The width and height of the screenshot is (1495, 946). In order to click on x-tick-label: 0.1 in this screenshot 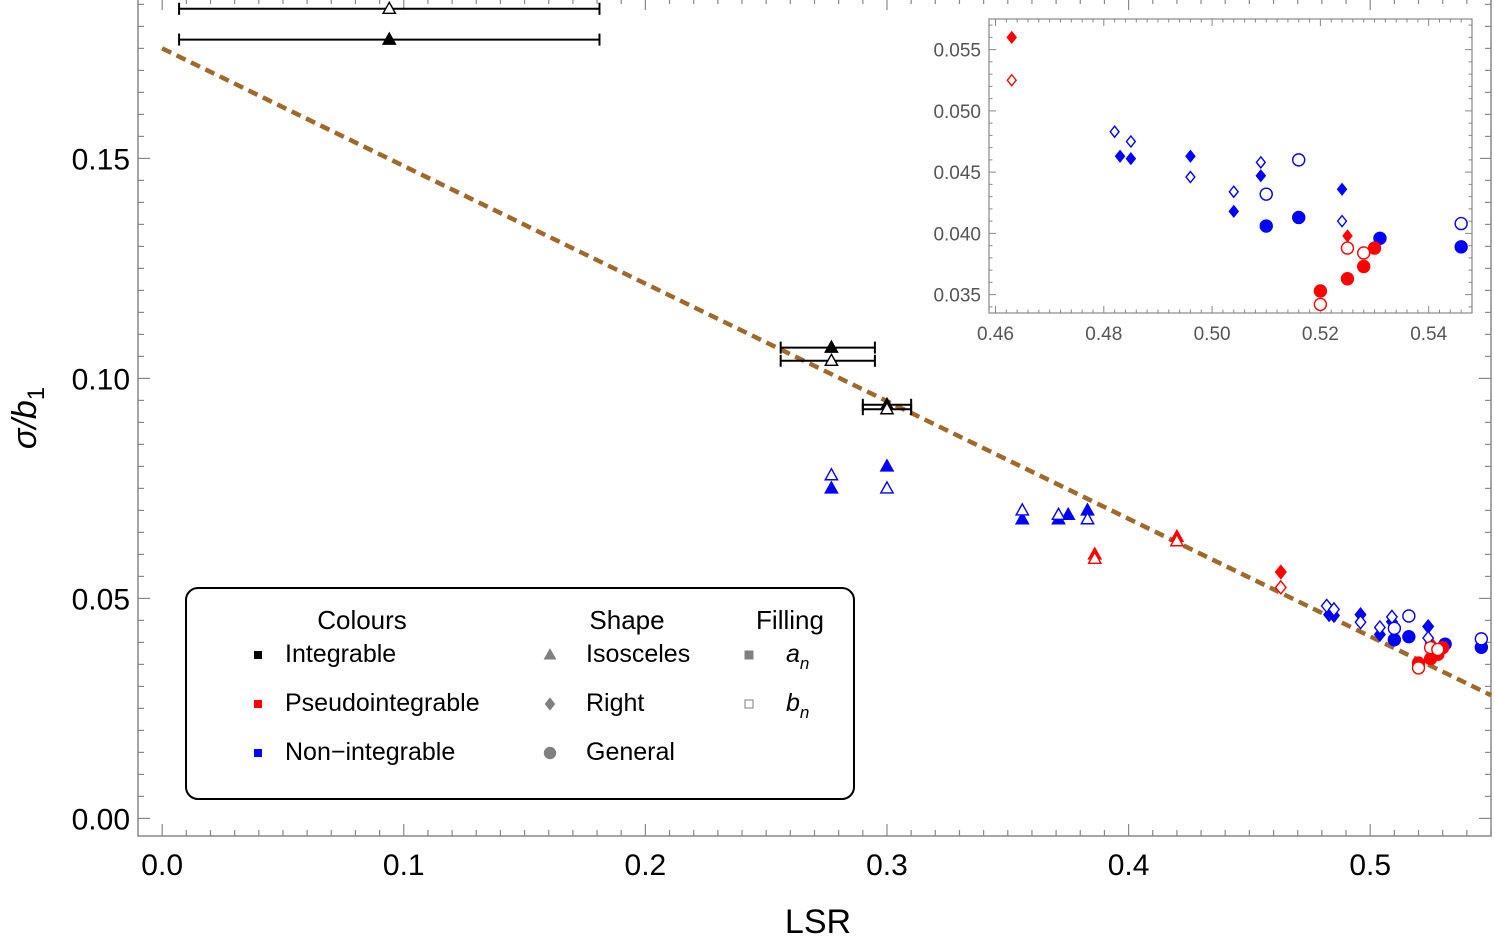, I will do `click(404, 865)`.